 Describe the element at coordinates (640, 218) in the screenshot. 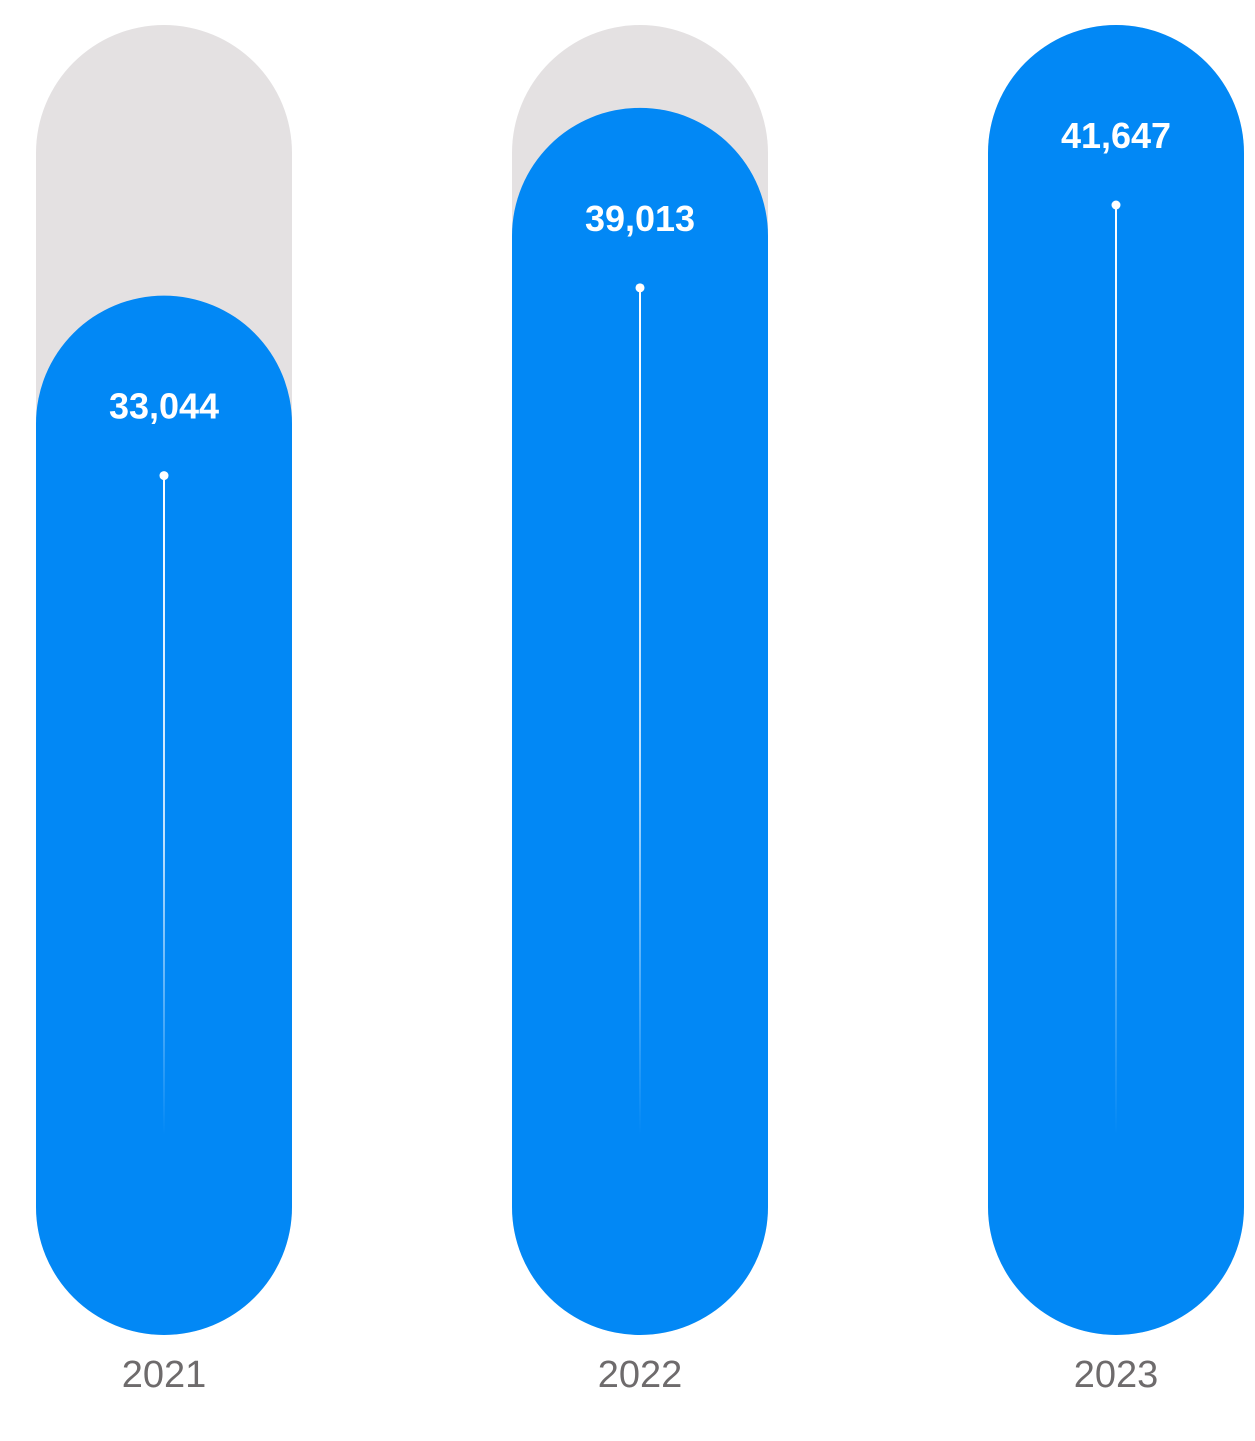

I see `bar-value-label: 39,013` at that location.